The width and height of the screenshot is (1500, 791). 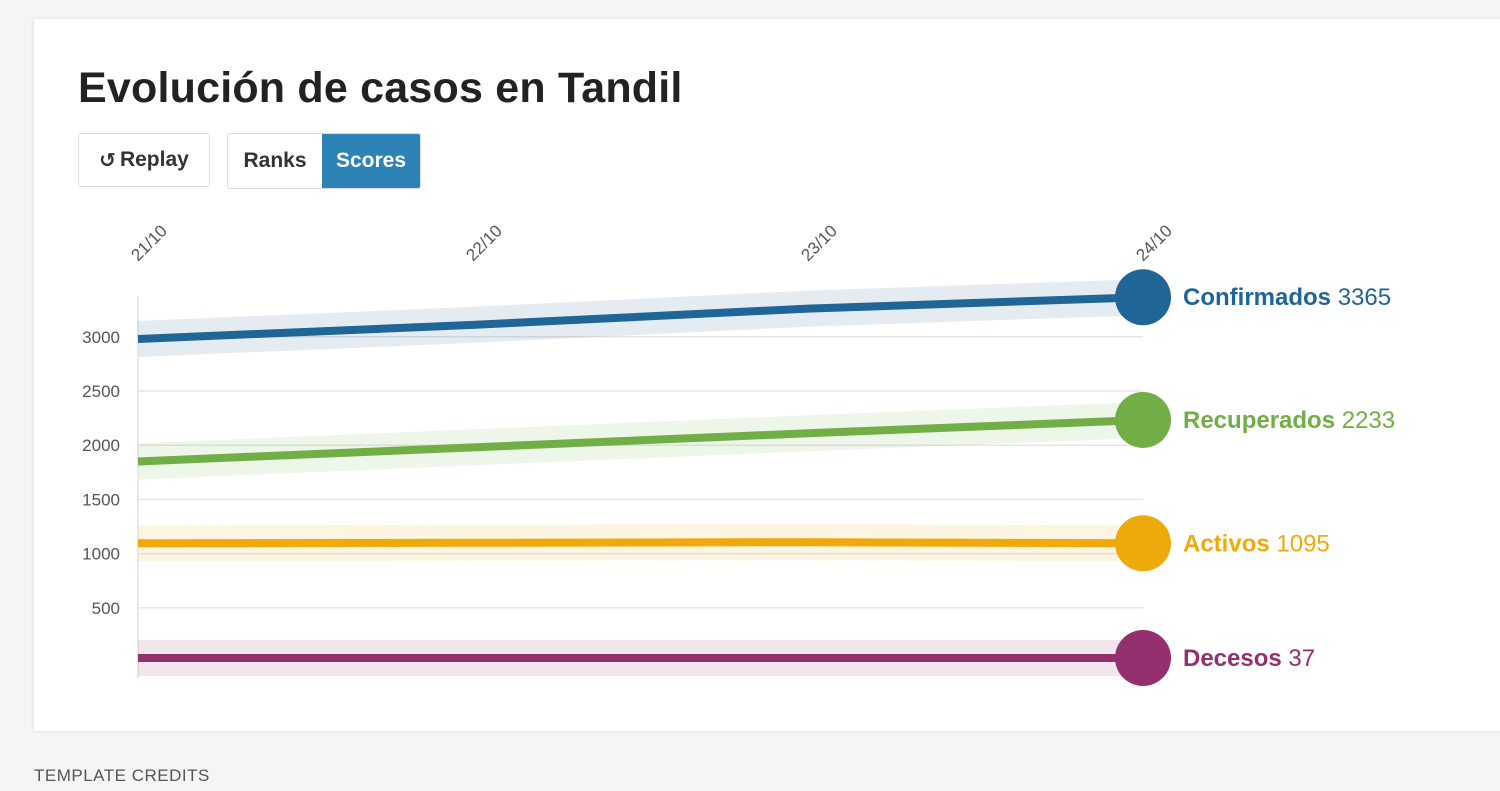 I want to click on replay-icon: ↺, so click(x=107, y=160).